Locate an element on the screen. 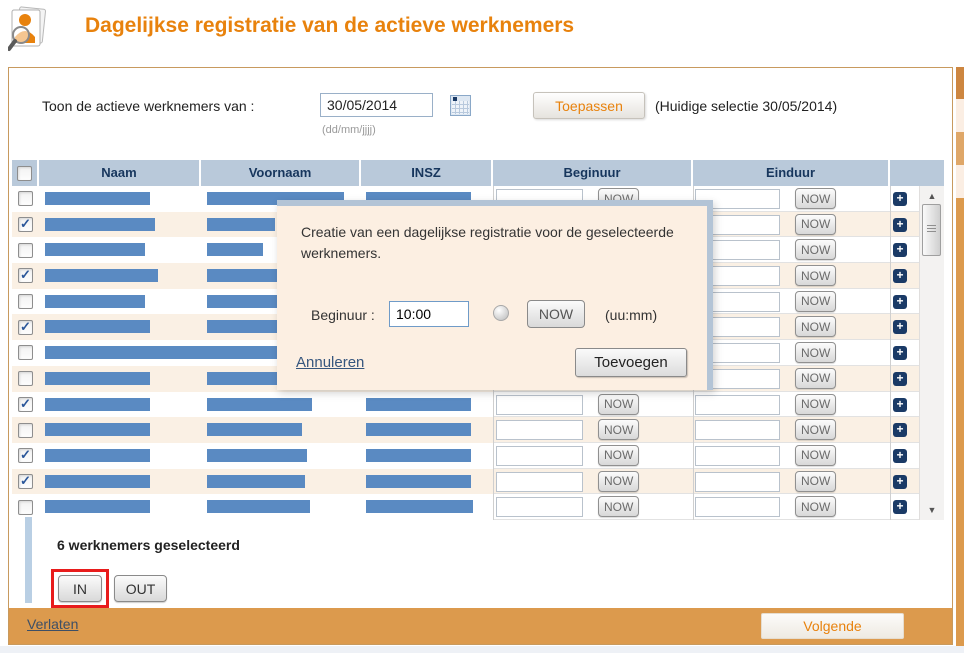 Image resolution: width=964 pixels, height=653 pixels. scrollbar-thumb is located at coordinates (931, 230).